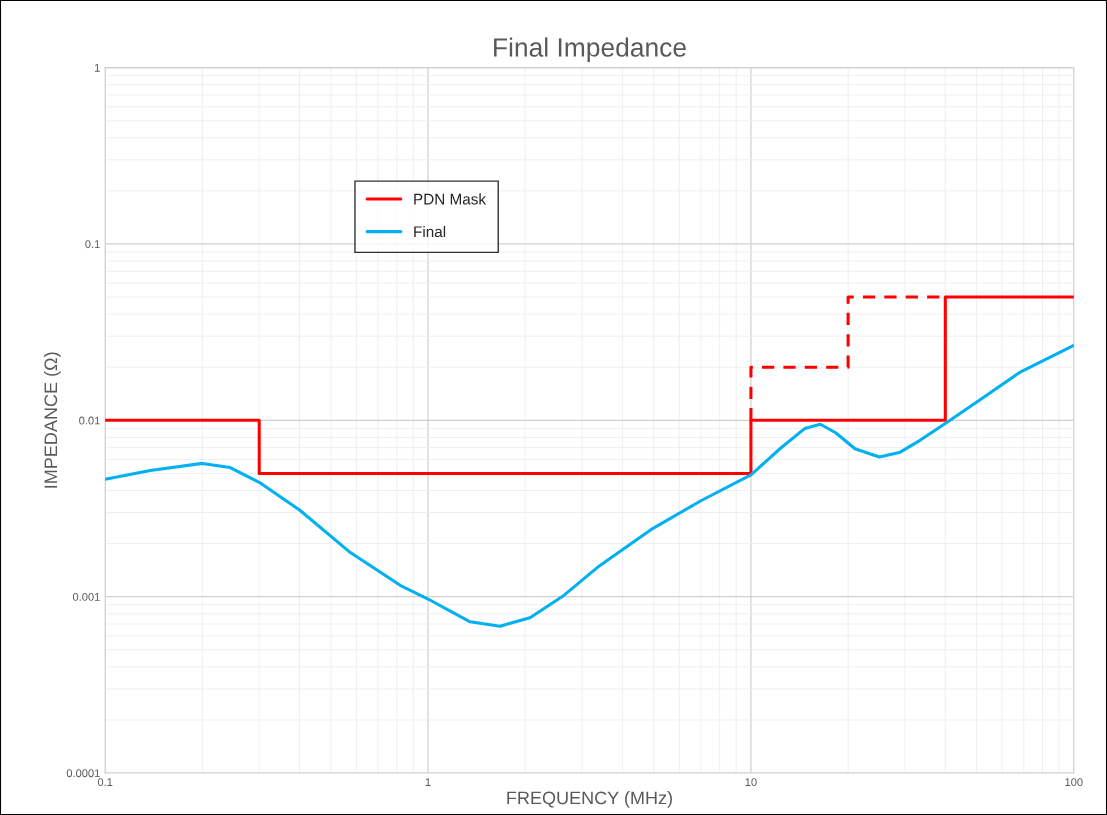  Describe the element at coordinates (1074, 782) in the screenshot. I see `x-tick-label: 100` at that location.